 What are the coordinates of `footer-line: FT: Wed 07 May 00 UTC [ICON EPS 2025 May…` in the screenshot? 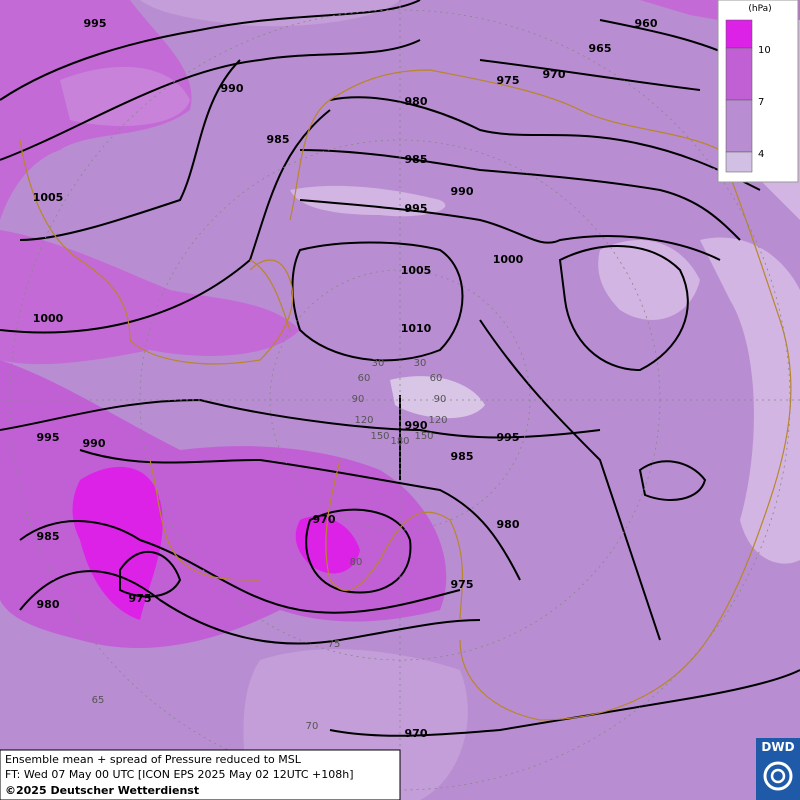 It's located at (179, 774).